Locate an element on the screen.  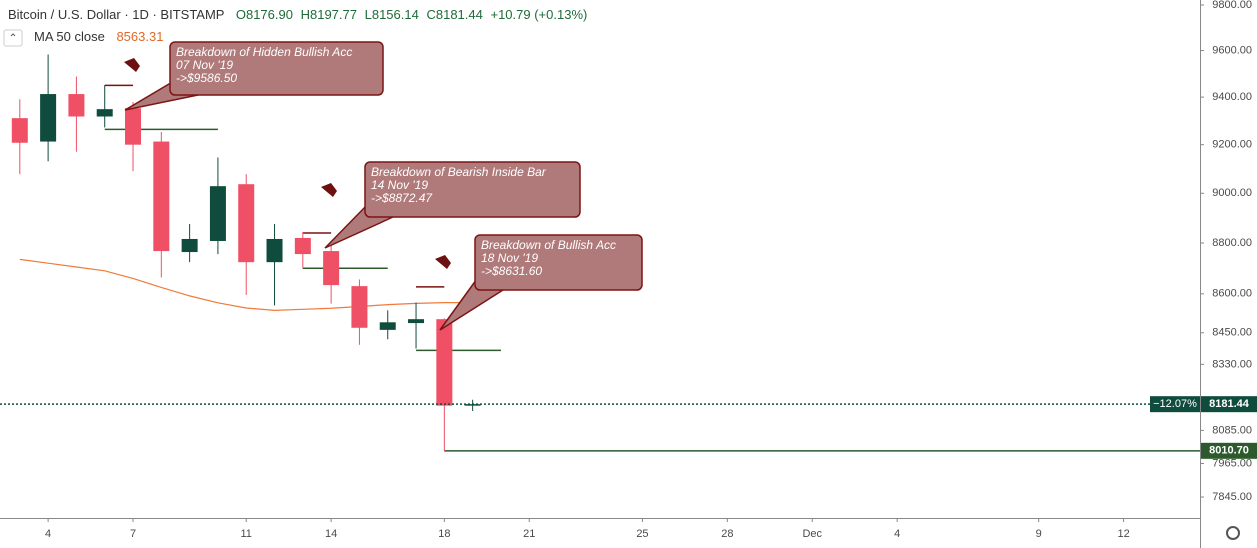
x-tick-label: 9 is located at coordinates (1039, 534).